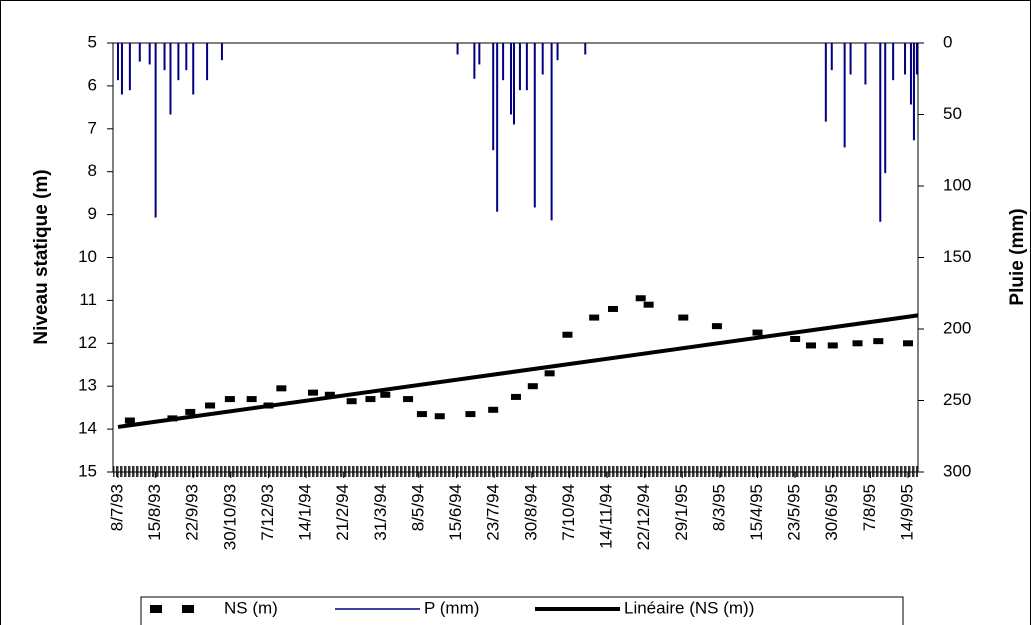 The image size is (1031, 625). Describe the element at coordinates (643, 517) in the screenshot. I see `x-tick-label: 22/12/94` at that location.